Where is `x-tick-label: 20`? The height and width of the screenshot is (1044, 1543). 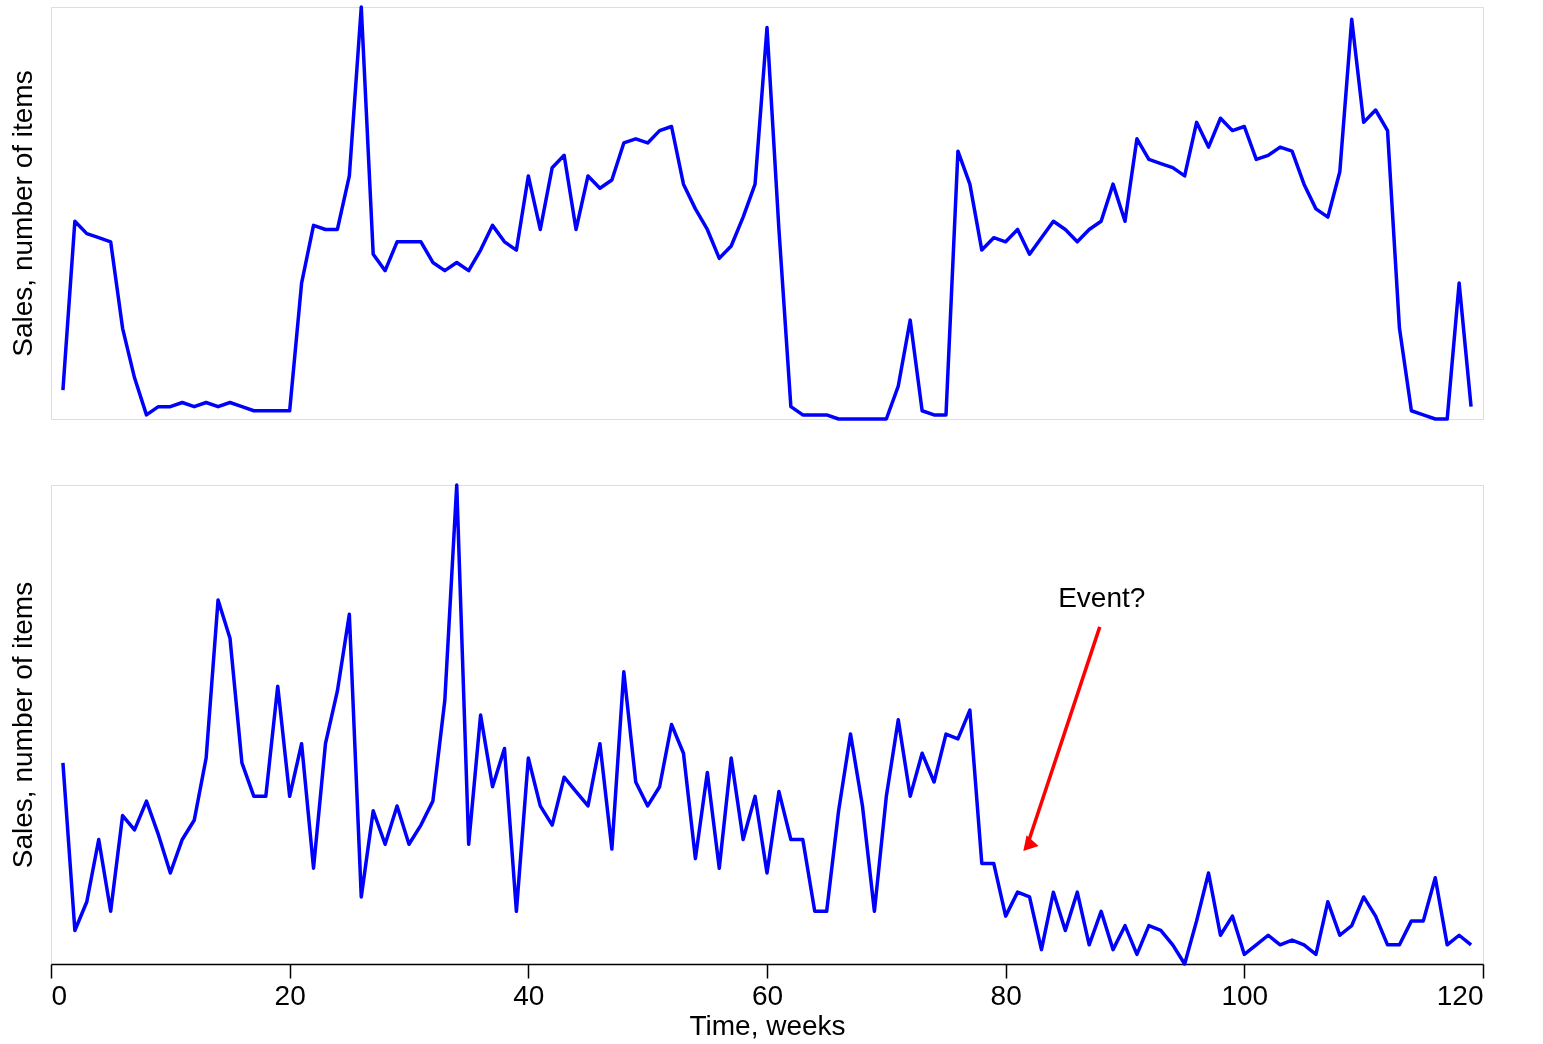 x-tick-label: 20 is located at coordinates (290, 995).